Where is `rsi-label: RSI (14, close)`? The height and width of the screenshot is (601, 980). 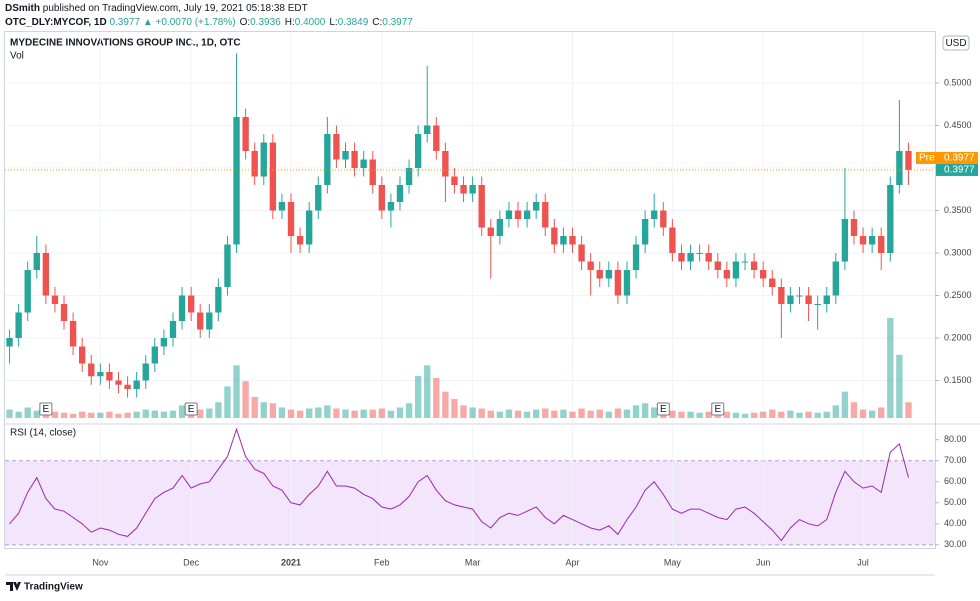
rsi-label: RSI (14, close) is located at coordinates (43, 433).